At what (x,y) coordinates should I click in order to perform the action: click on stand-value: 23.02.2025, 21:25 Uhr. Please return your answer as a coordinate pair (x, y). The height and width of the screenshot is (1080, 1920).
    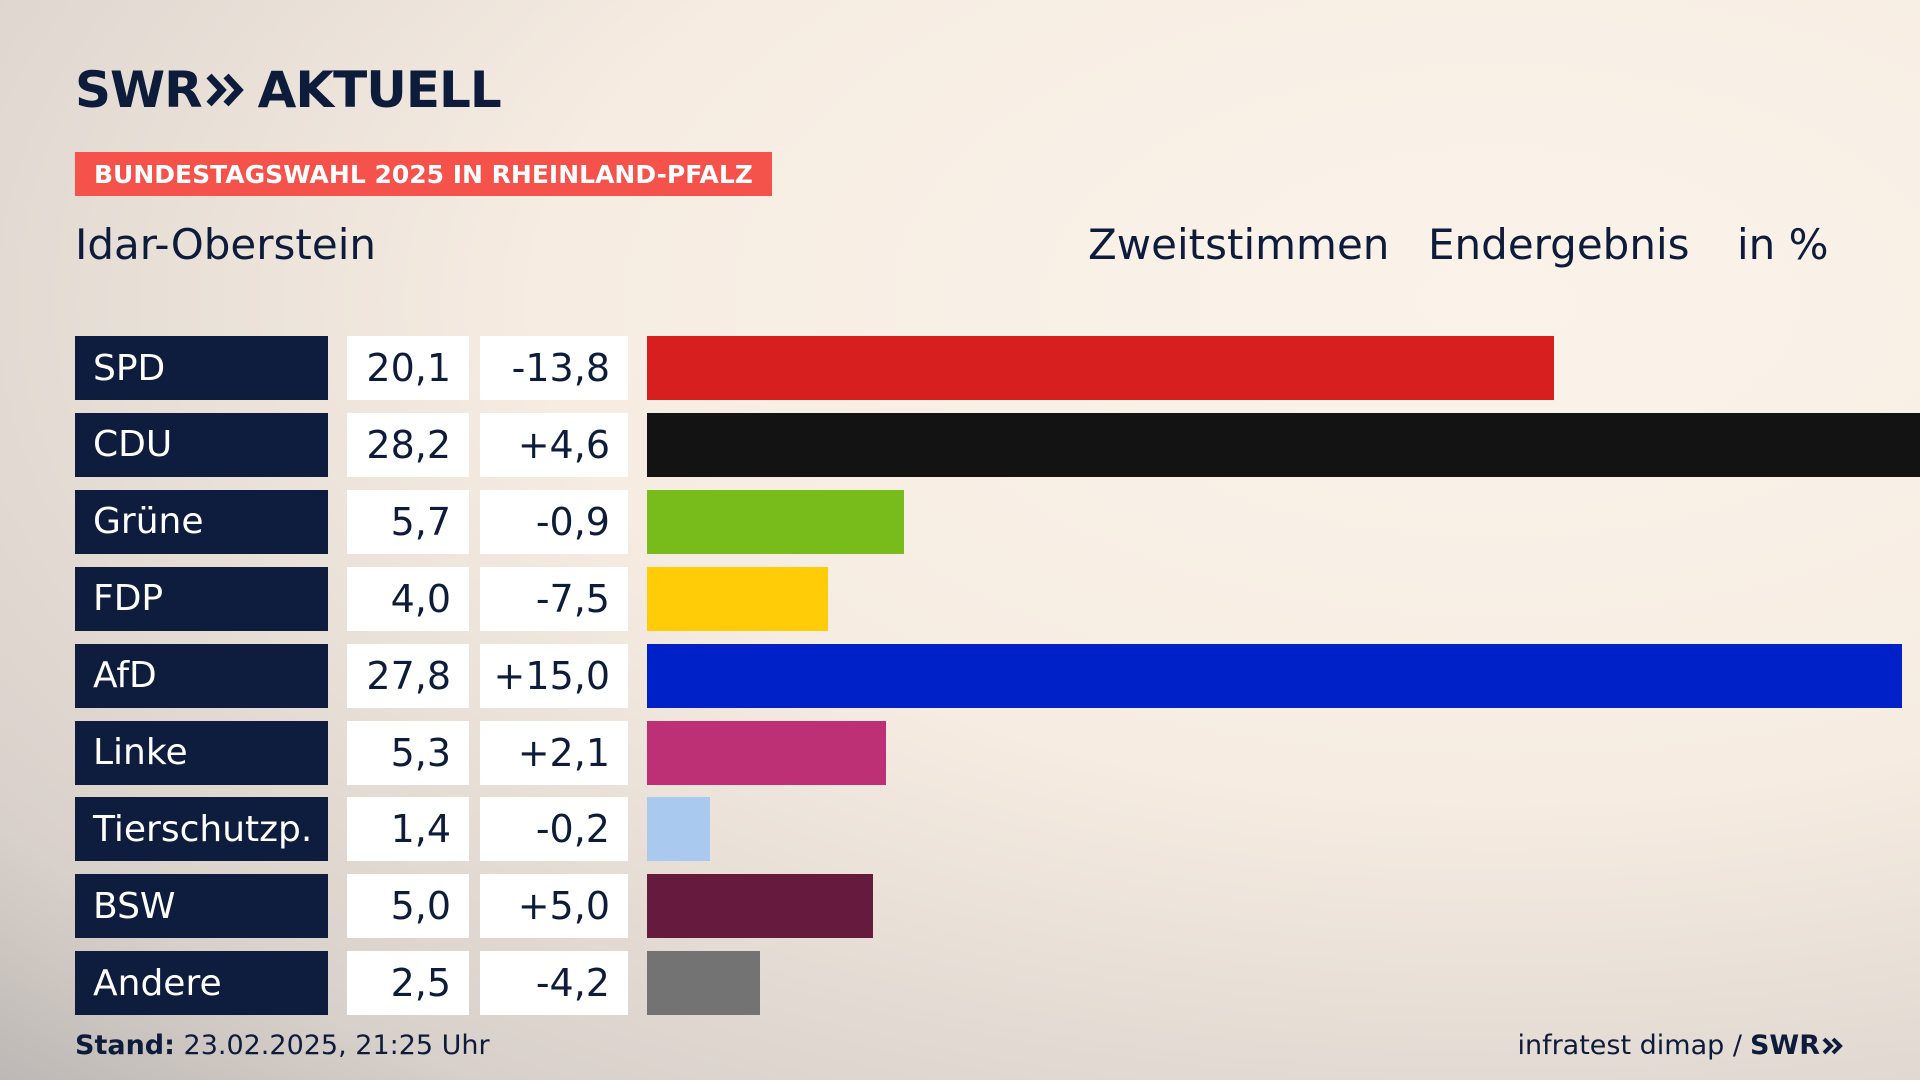
    Looking at the image, I should click on (336, 1045).